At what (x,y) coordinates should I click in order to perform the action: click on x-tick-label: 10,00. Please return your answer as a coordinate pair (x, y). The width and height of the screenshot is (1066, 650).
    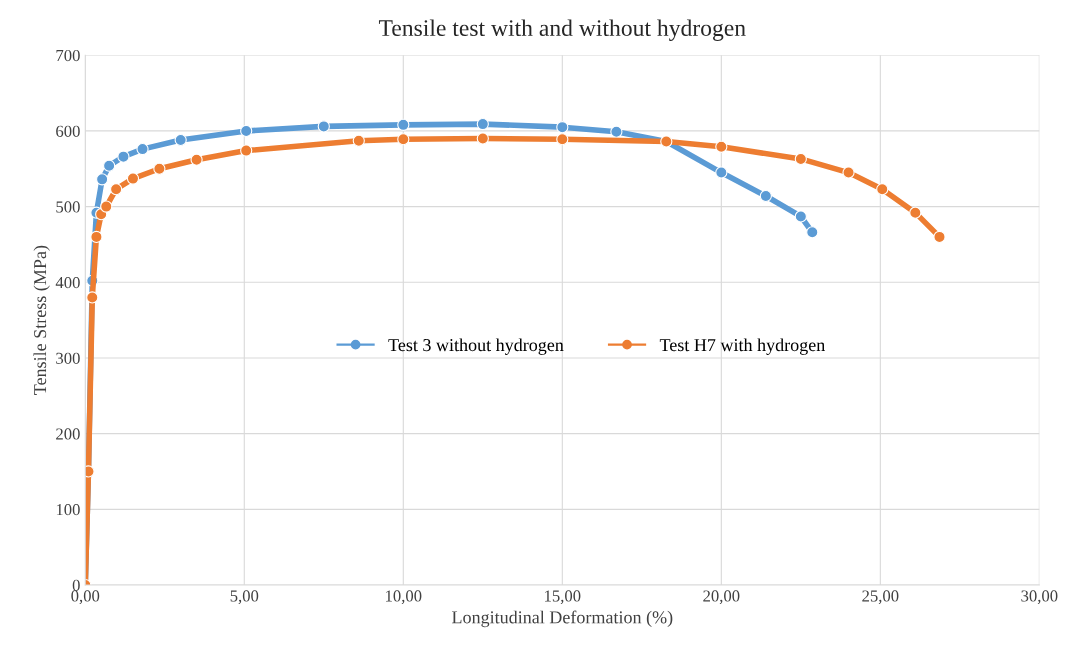
    Looking at the image, I should click on (404, 597).